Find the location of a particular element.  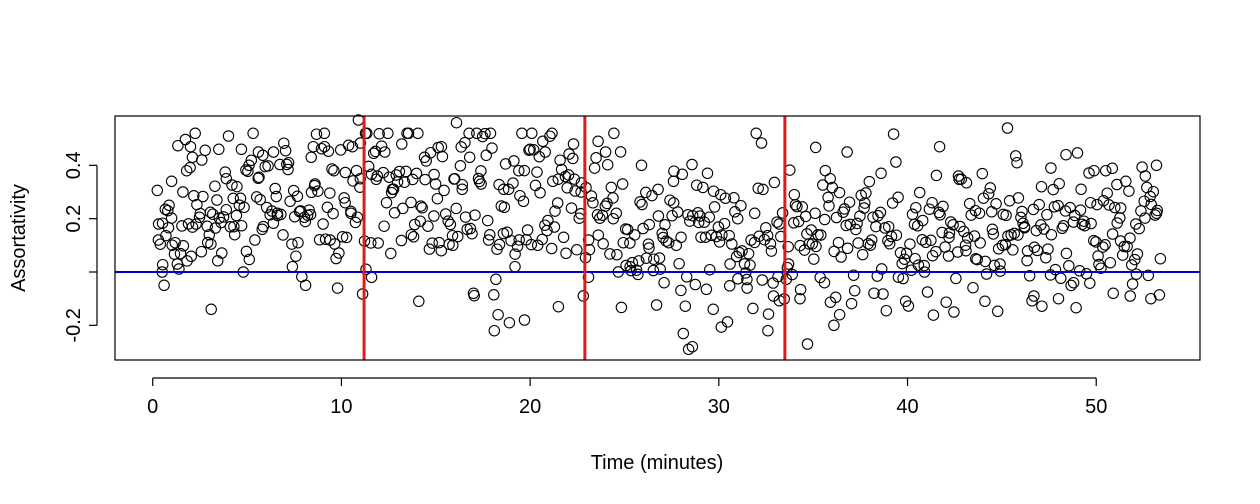

y-tick-label: -0.2 is located at coordinates (74, 325).